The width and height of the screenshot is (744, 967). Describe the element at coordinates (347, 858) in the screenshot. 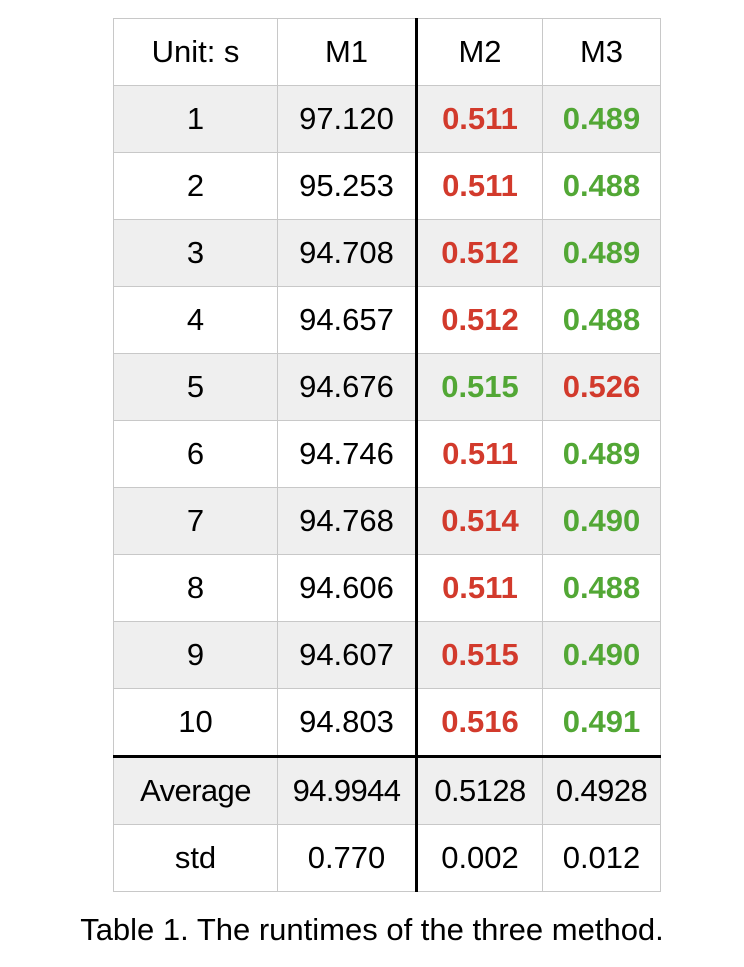

I see `summary-m1: 0.770` at that location.